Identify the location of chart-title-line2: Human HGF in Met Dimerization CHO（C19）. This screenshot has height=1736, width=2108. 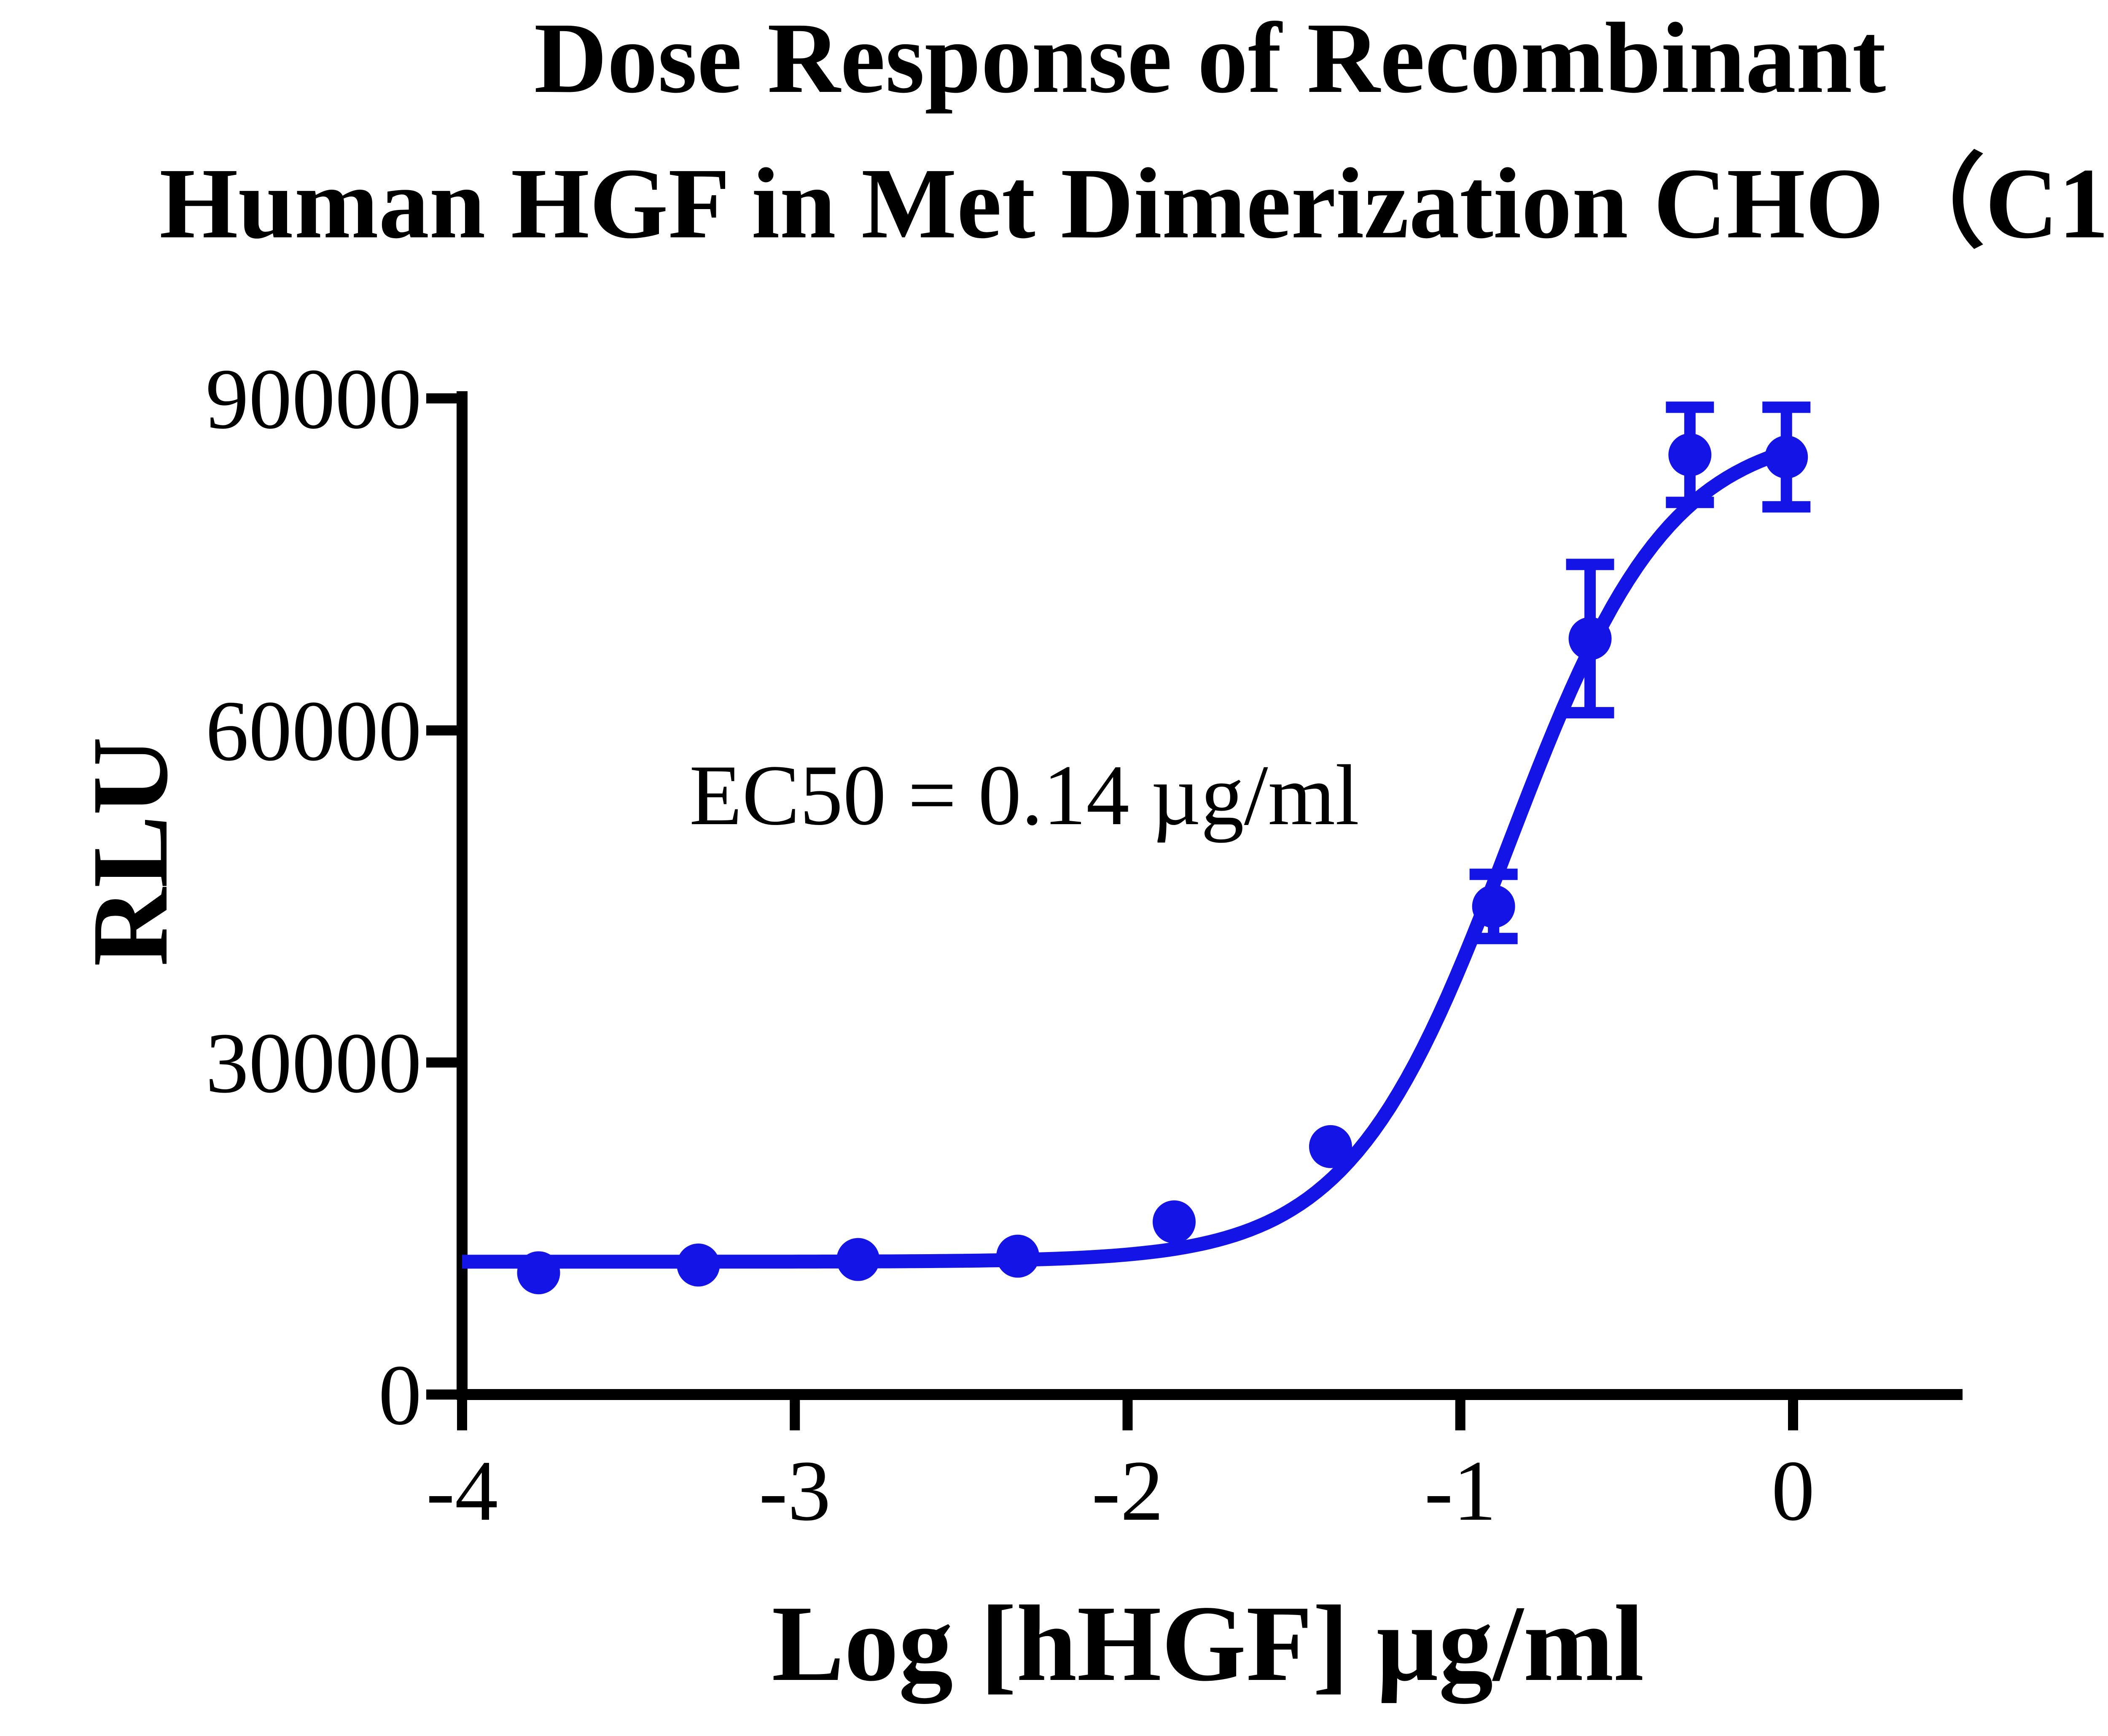
(1133, 203).